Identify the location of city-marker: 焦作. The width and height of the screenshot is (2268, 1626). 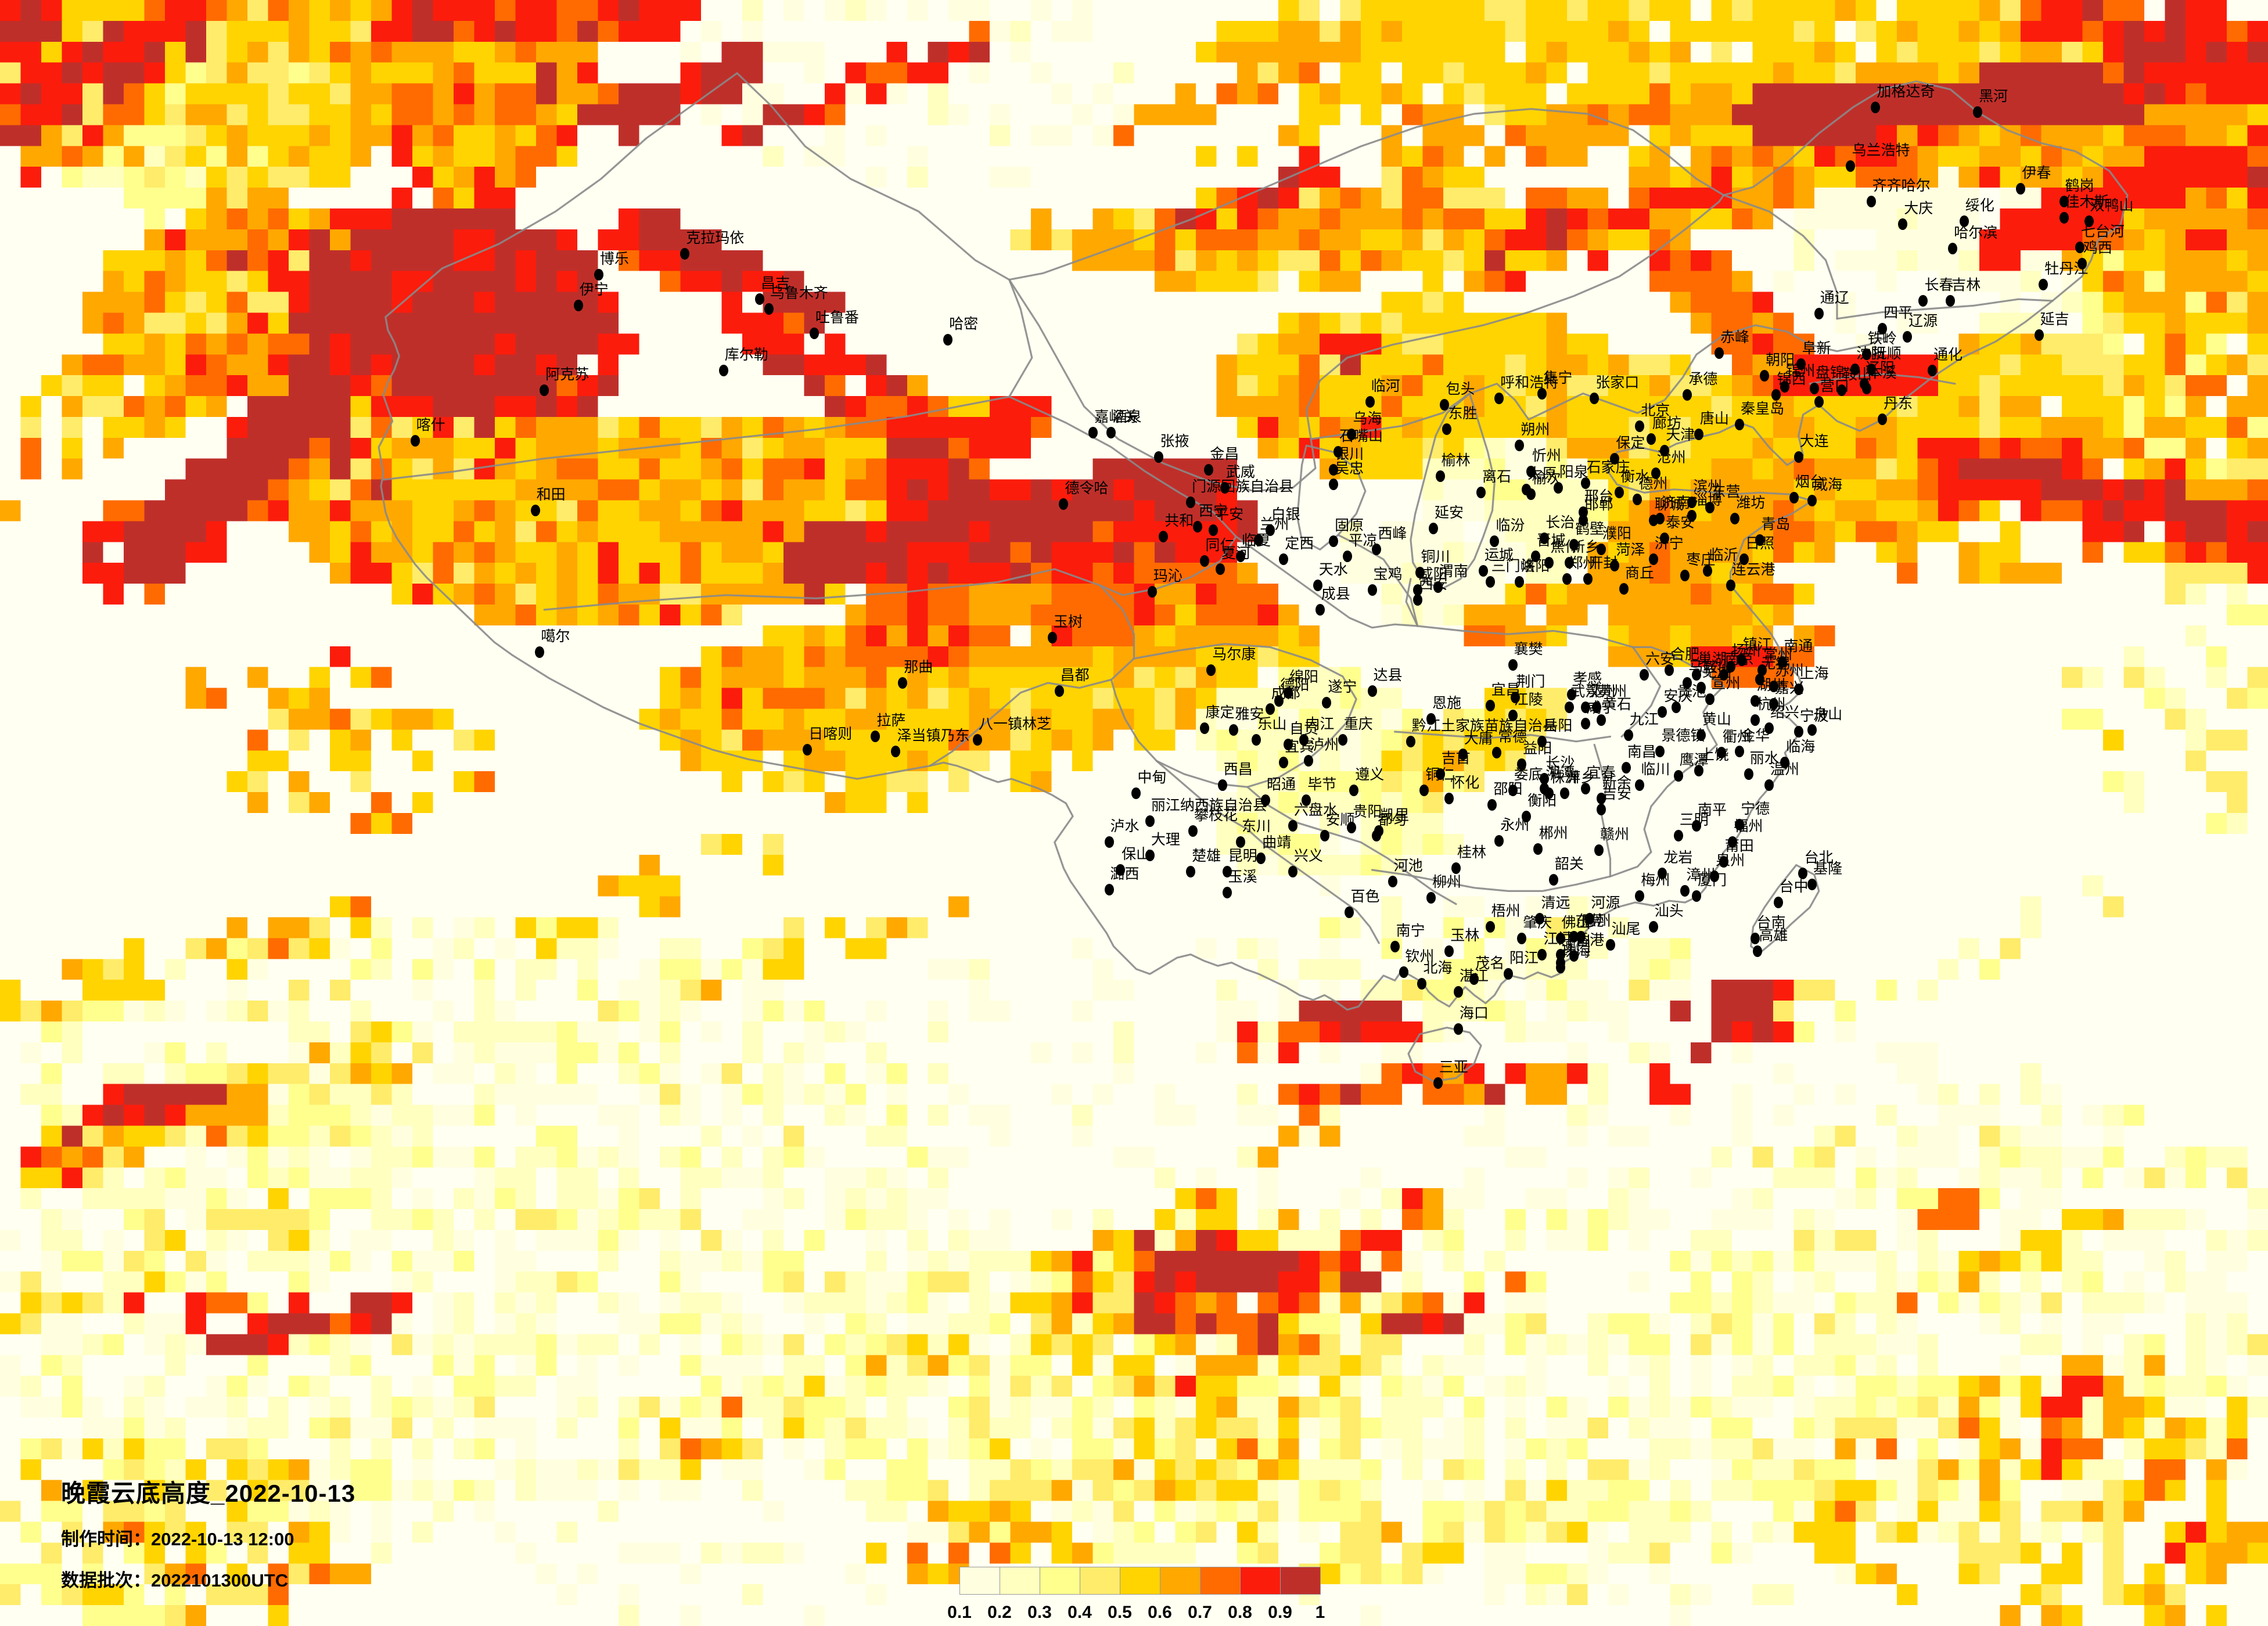
(1561, 554).